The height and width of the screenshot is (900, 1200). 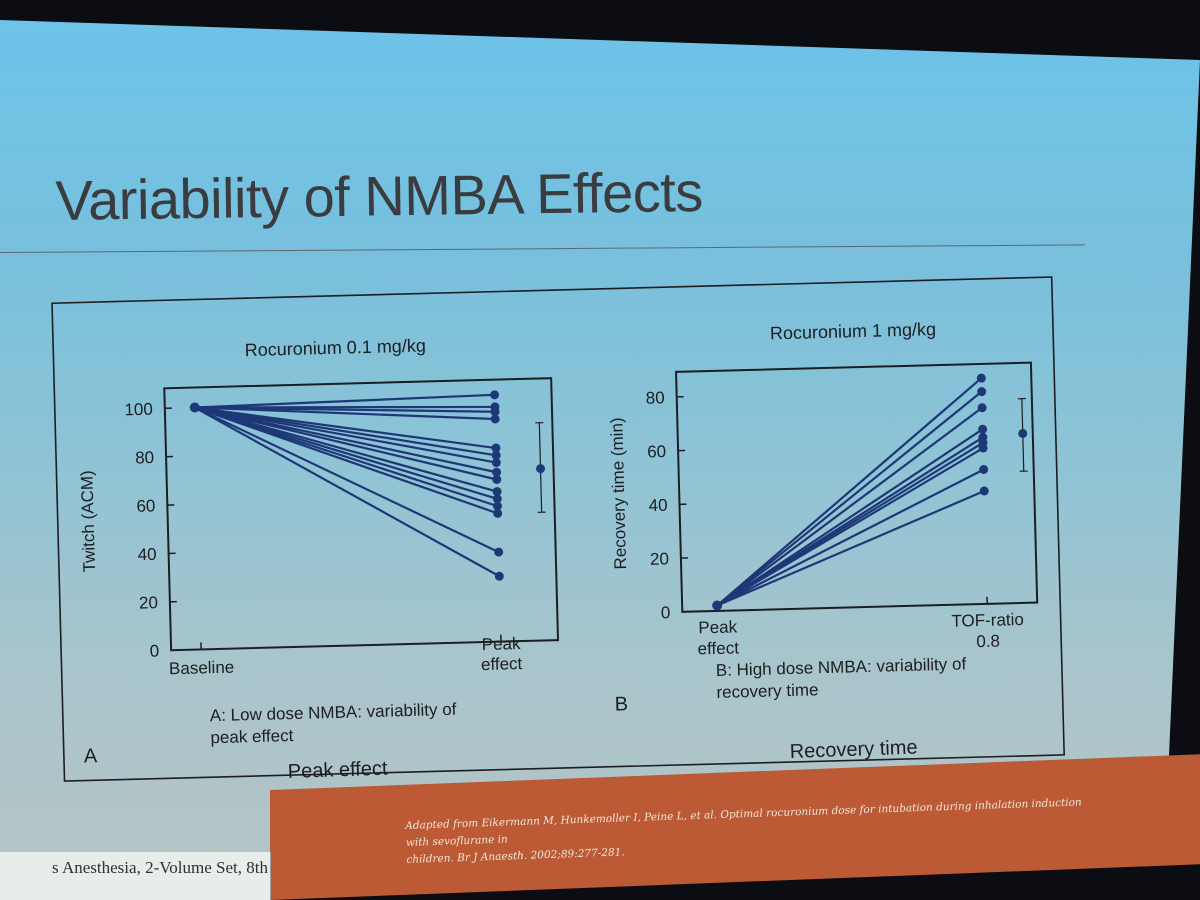 What do you see at coordinates (252, 736) in the screenshot?
I see `panel-a-caption: peak effect` at bounding box center [252, 736].